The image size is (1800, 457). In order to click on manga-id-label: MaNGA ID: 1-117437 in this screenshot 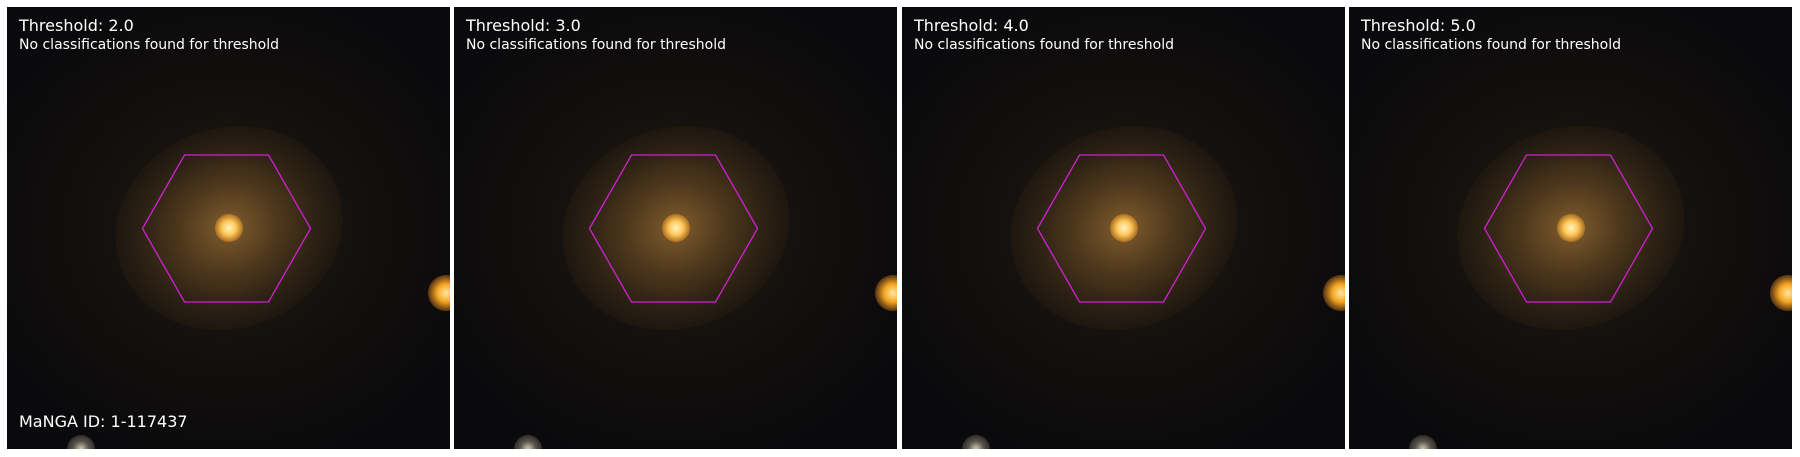, I will do `click(103, 421)`.